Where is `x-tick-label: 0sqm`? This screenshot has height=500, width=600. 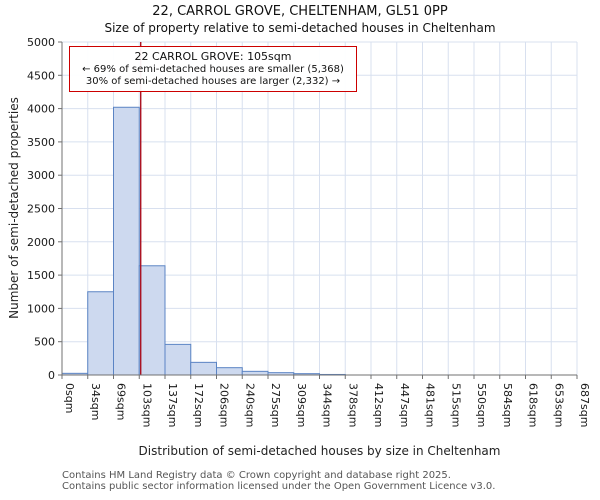
x-tick-label: 0sqm is located at coordinates (69, 398).